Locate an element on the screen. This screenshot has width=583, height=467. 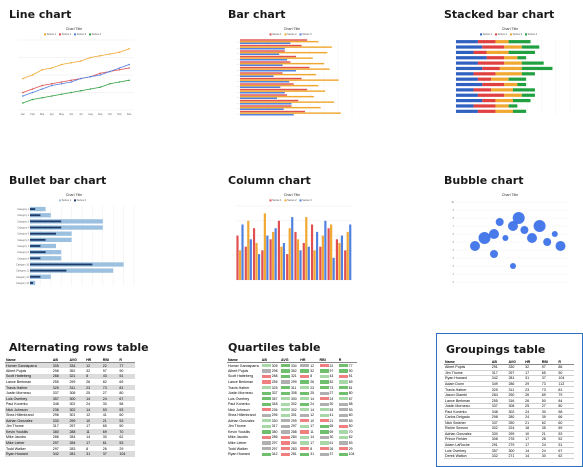
table-cell: 348 is located at coordinates (270, 404).